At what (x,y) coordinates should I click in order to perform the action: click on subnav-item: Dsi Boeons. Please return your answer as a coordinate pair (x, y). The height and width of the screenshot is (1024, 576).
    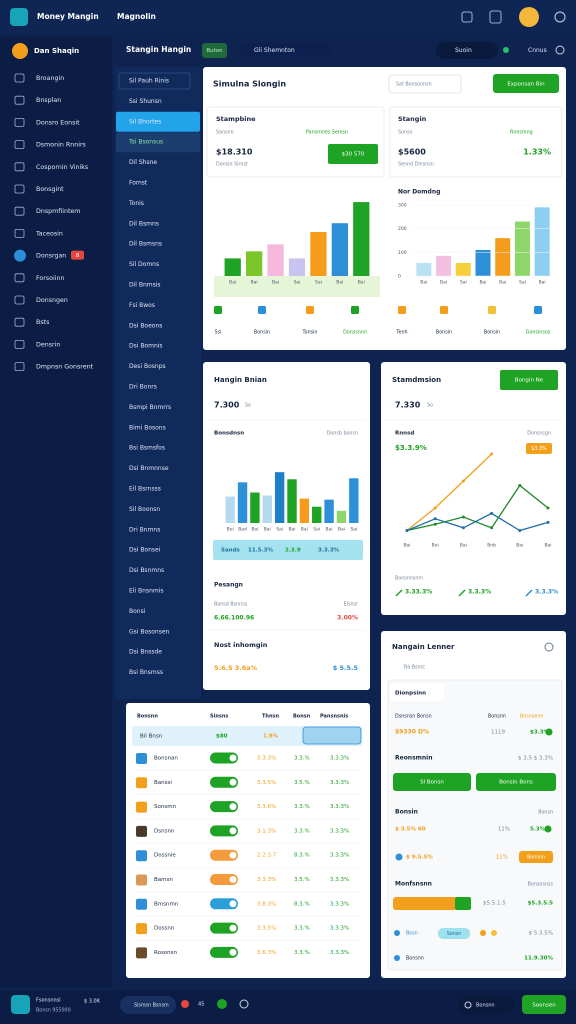
    Looking at the image, I should click on (145, 325).